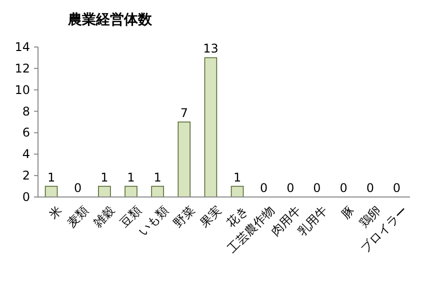 The height and width of the screenshot is (281, 421). I want to click on x-tick-label: 米, so click(55, 212).